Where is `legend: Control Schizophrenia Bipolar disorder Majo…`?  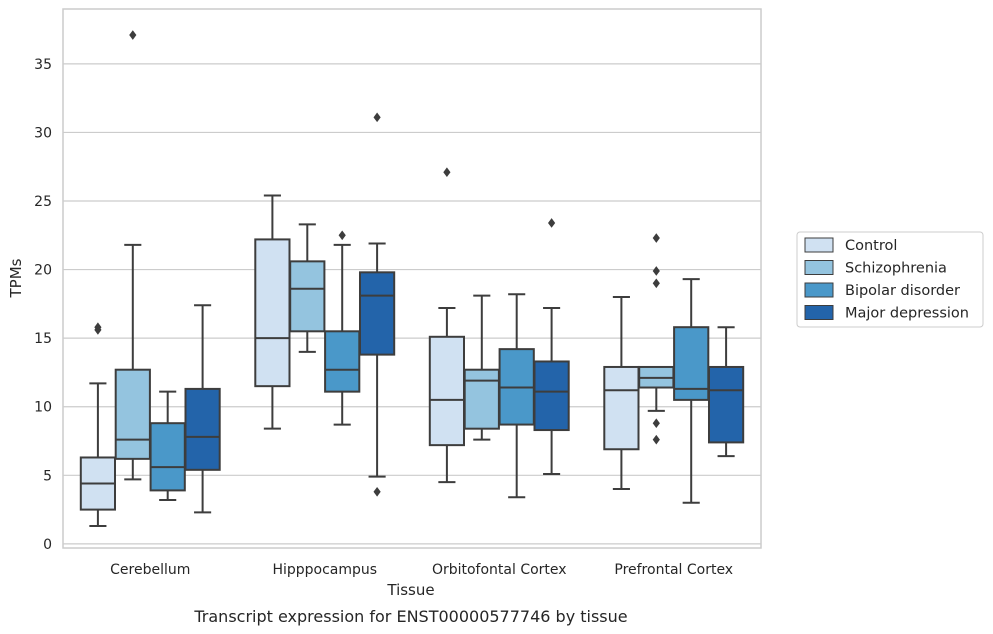
legend: Control Schizophrenia Bipolar disorder Majo… is located at coordinates (890, 279).